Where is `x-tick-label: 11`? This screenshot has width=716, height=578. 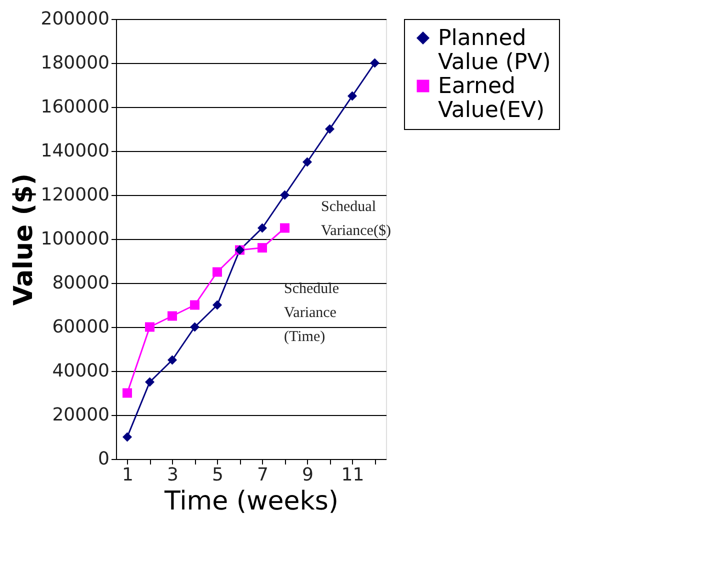
x-tick-label: 11 is located at coordinates (352, 475).